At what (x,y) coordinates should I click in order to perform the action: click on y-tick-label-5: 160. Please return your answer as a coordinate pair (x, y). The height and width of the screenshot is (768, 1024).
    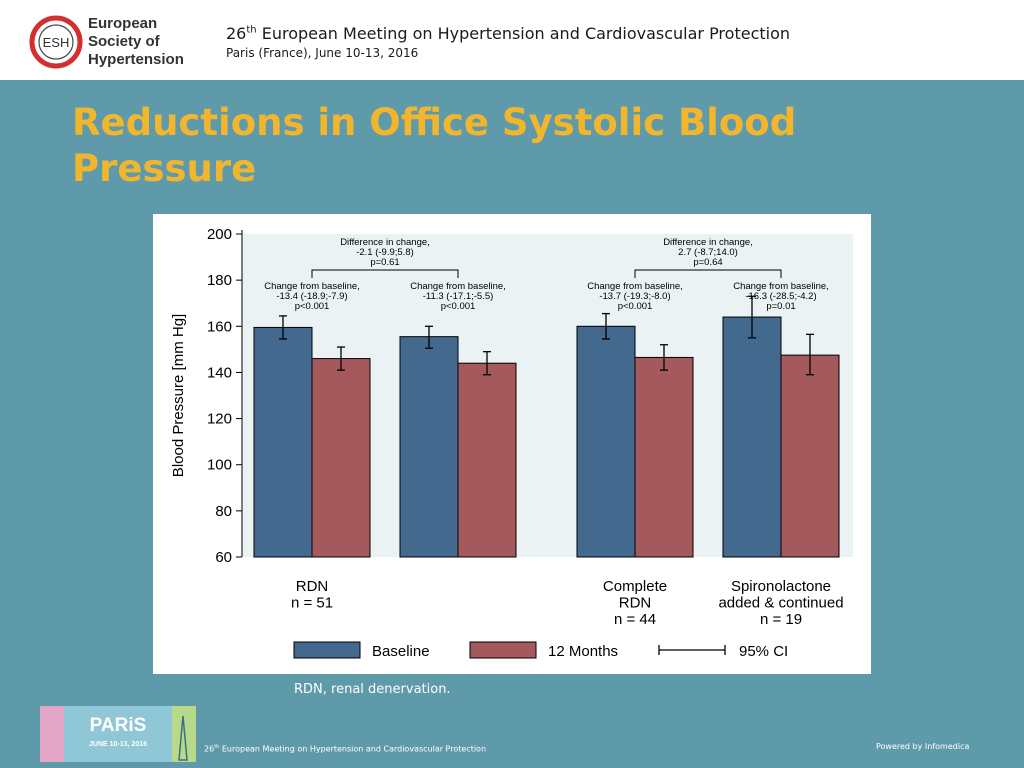
    Looking at the image, I should click on (219, 326).